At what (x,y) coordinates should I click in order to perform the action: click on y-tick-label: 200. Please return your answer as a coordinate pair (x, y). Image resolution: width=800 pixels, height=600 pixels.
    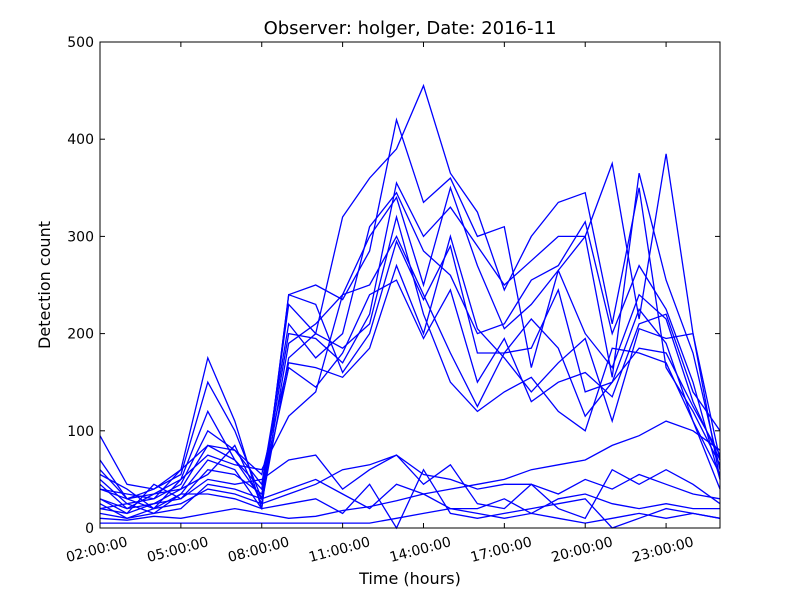
    Looking at the image, I should click on (80, 335).